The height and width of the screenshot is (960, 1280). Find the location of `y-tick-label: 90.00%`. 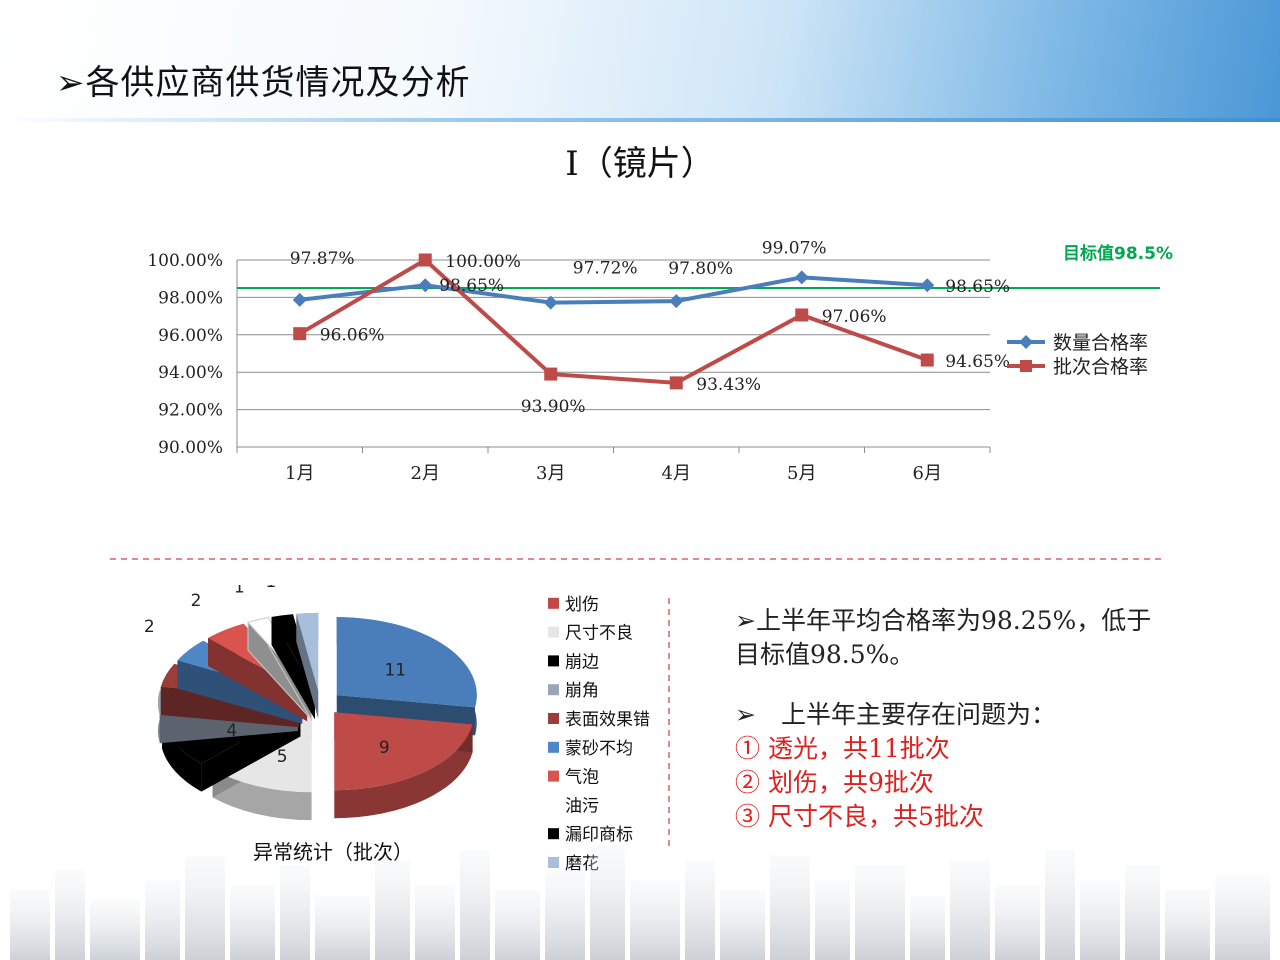

y-tick-label: 90.00% is located at coordinates (190, 448).